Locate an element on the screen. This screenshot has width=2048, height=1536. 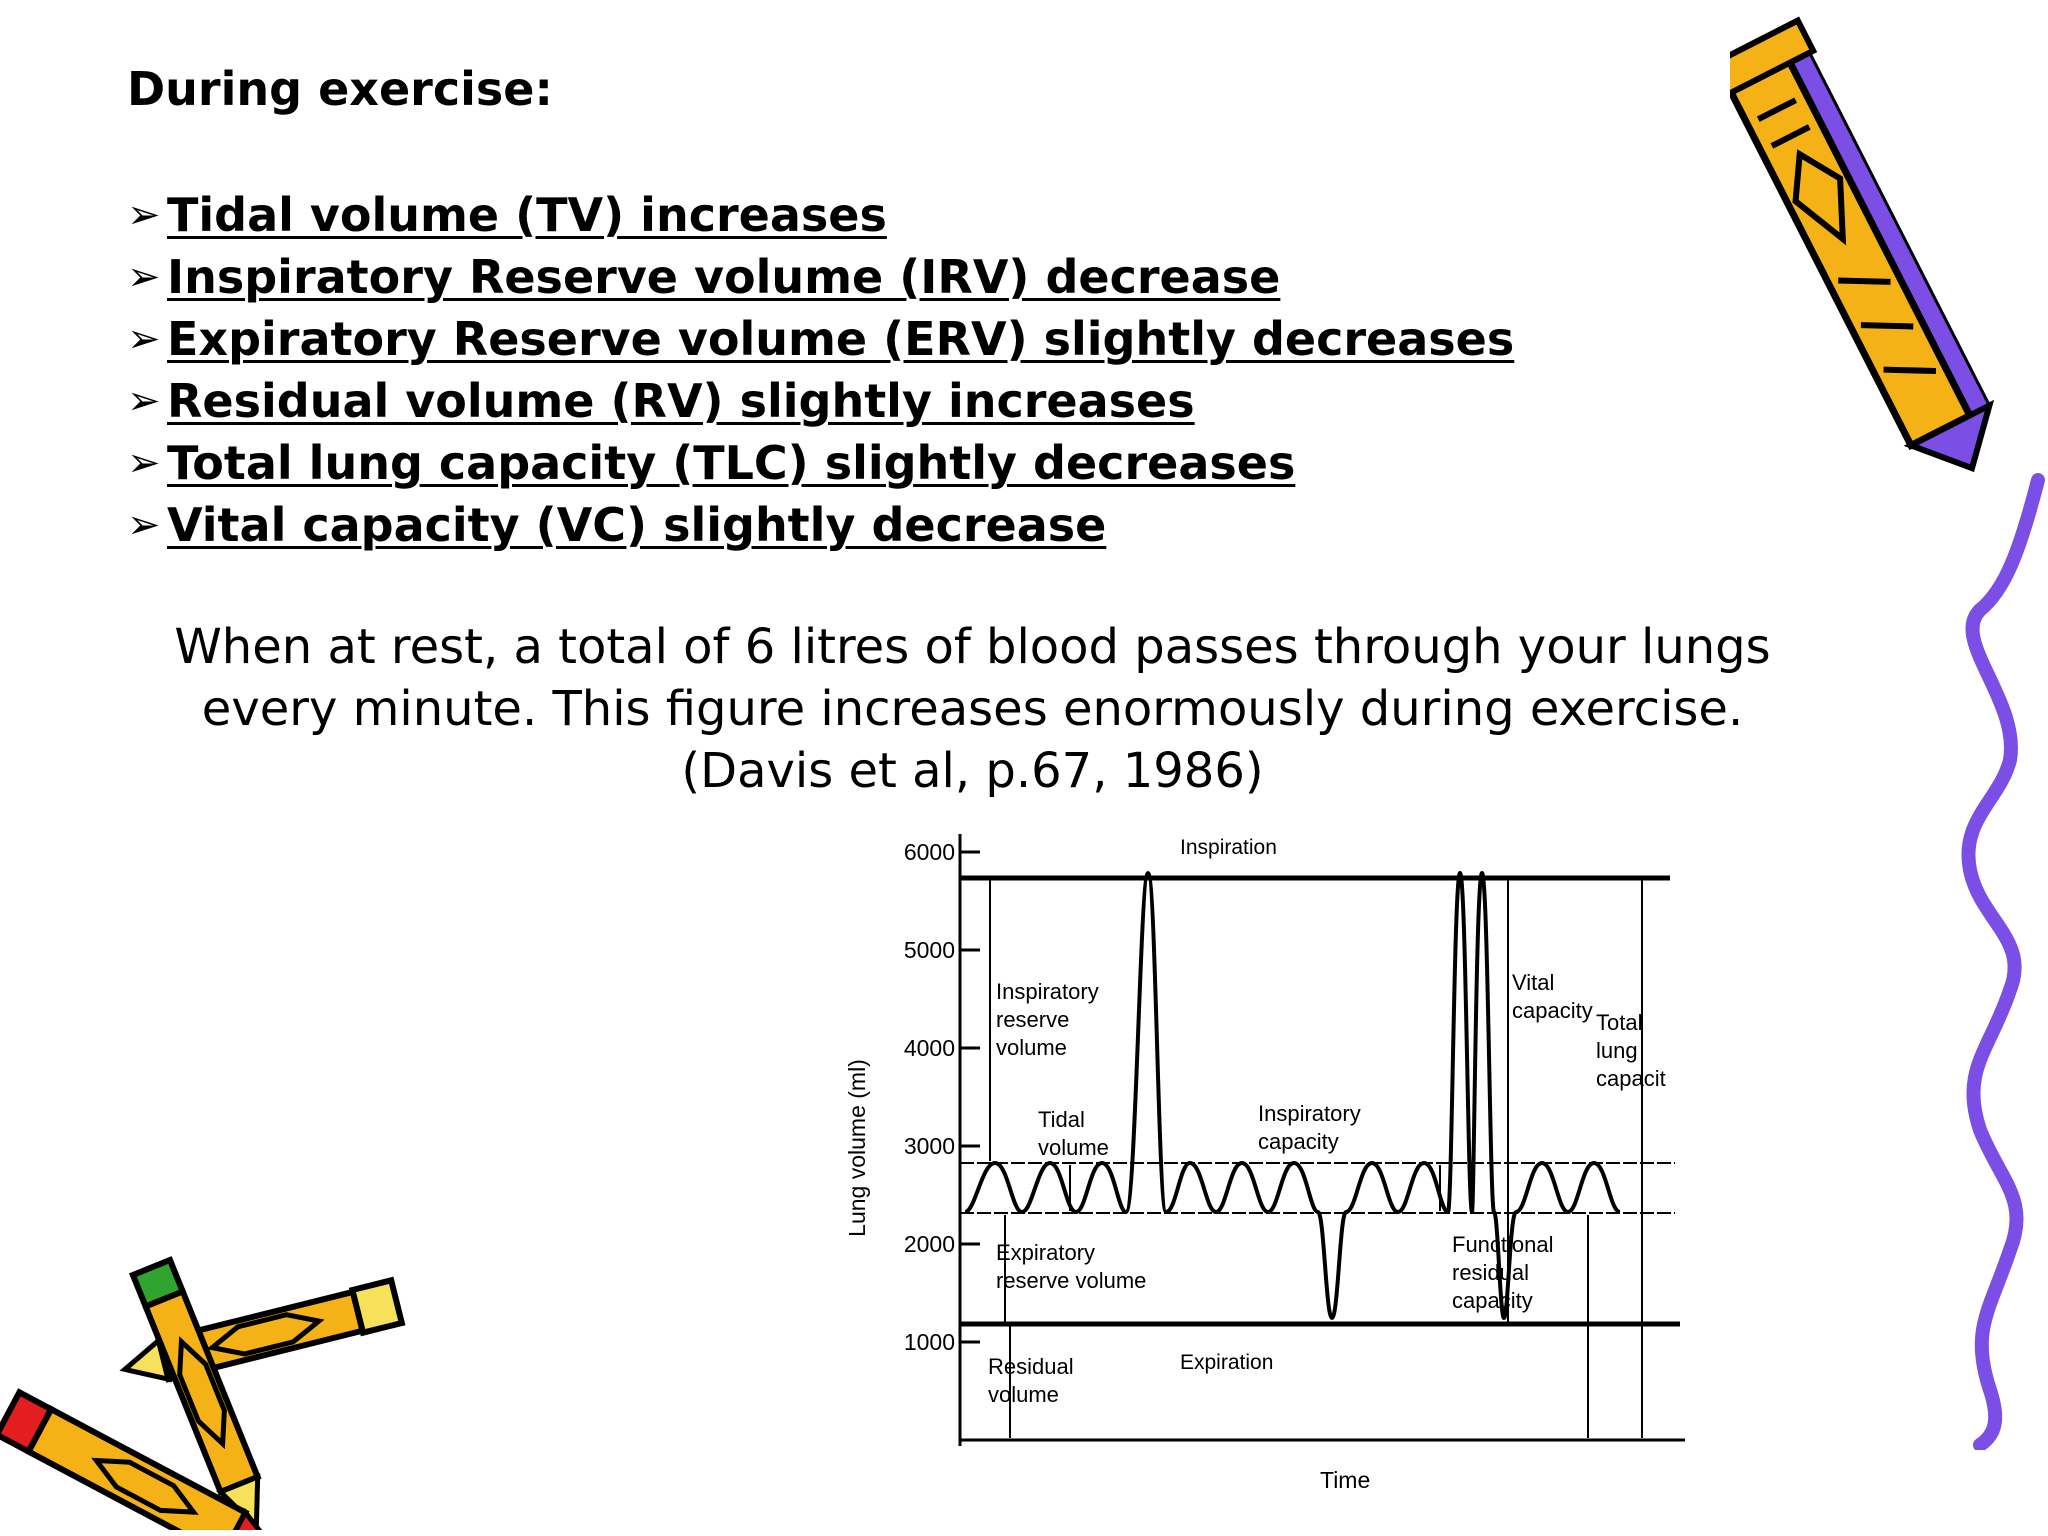
frc-label-line: capacity is located at coordinates (1492, 1300).